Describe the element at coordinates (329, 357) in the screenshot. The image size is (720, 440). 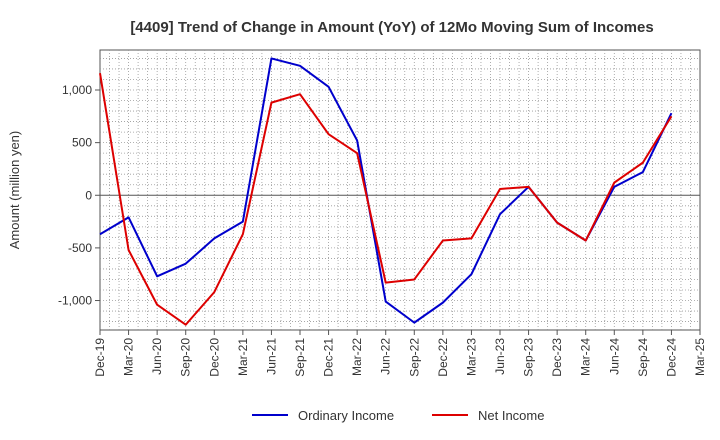
I see `x-tick-label: Dec-21` at that location.